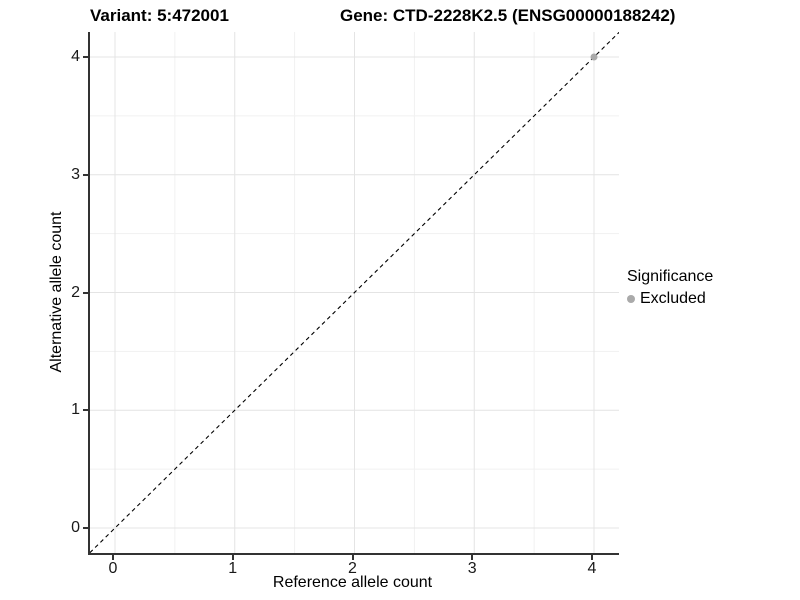  I want to click on legend-items: Excluded, so click(670, 299).